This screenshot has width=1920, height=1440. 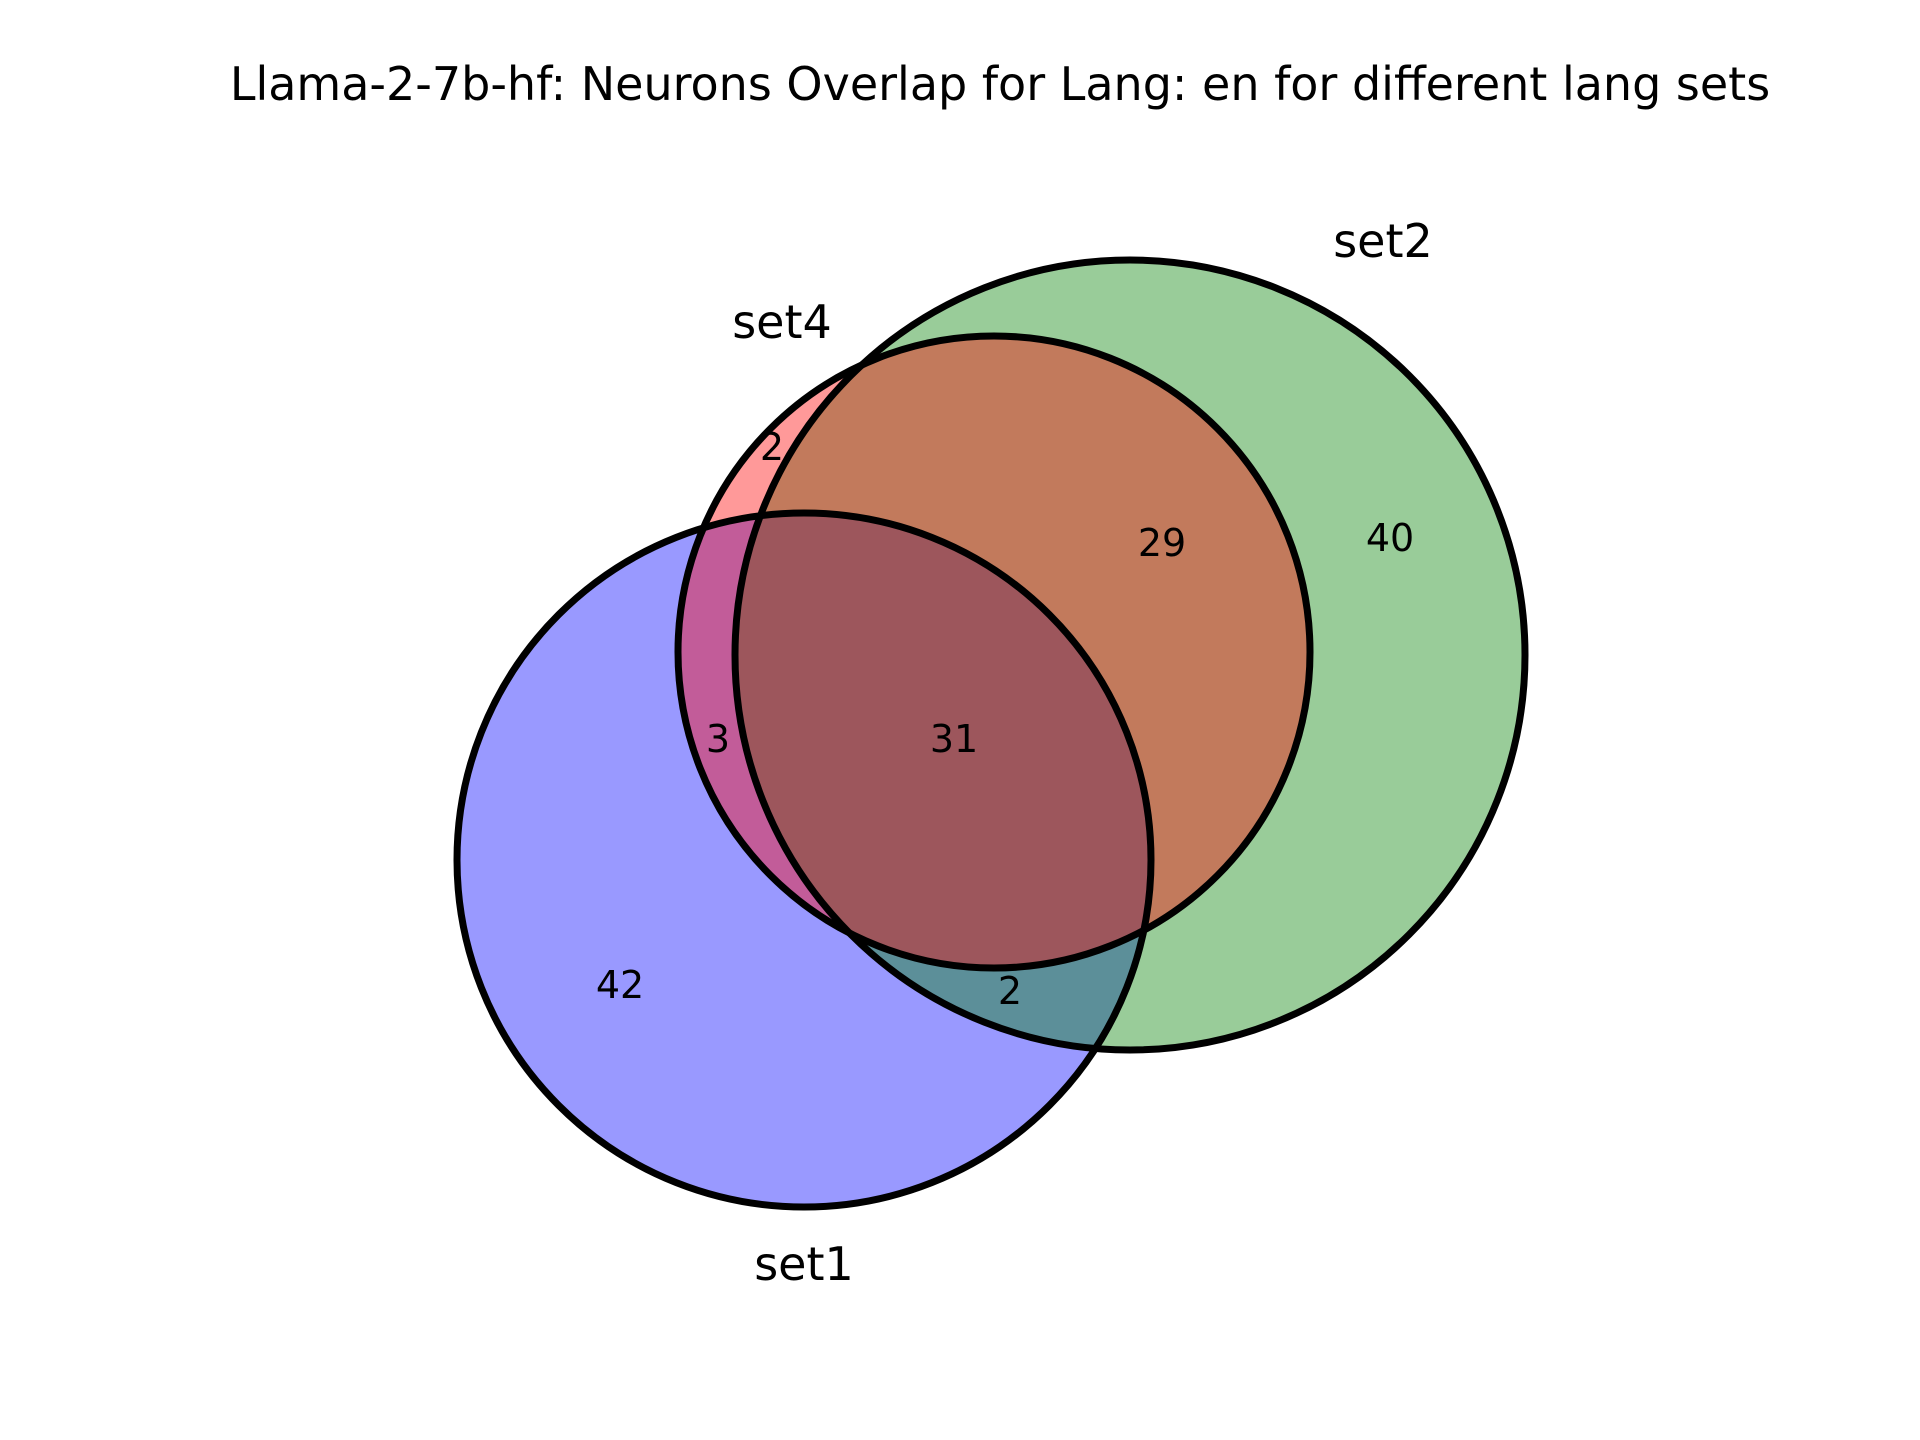 I want to click on region-set4-only-value: 2, so click(x=772, y=447).